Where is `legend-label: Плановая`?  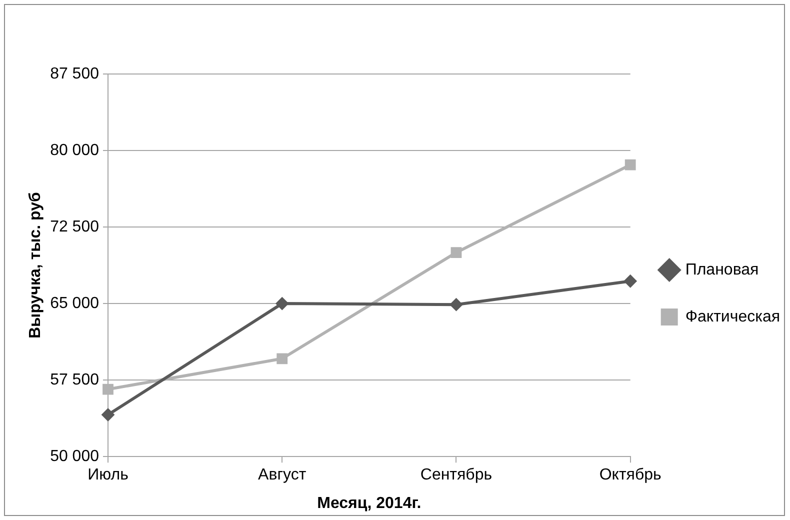 legend-label: Плановая is located at coordinates (722, 269).